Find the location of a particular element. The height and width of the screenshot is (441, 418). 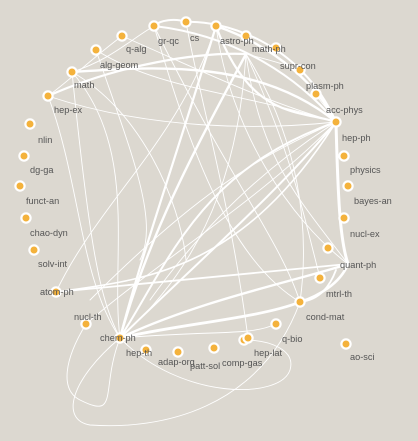

node-nucl-th is located at coordinates (86, 324).